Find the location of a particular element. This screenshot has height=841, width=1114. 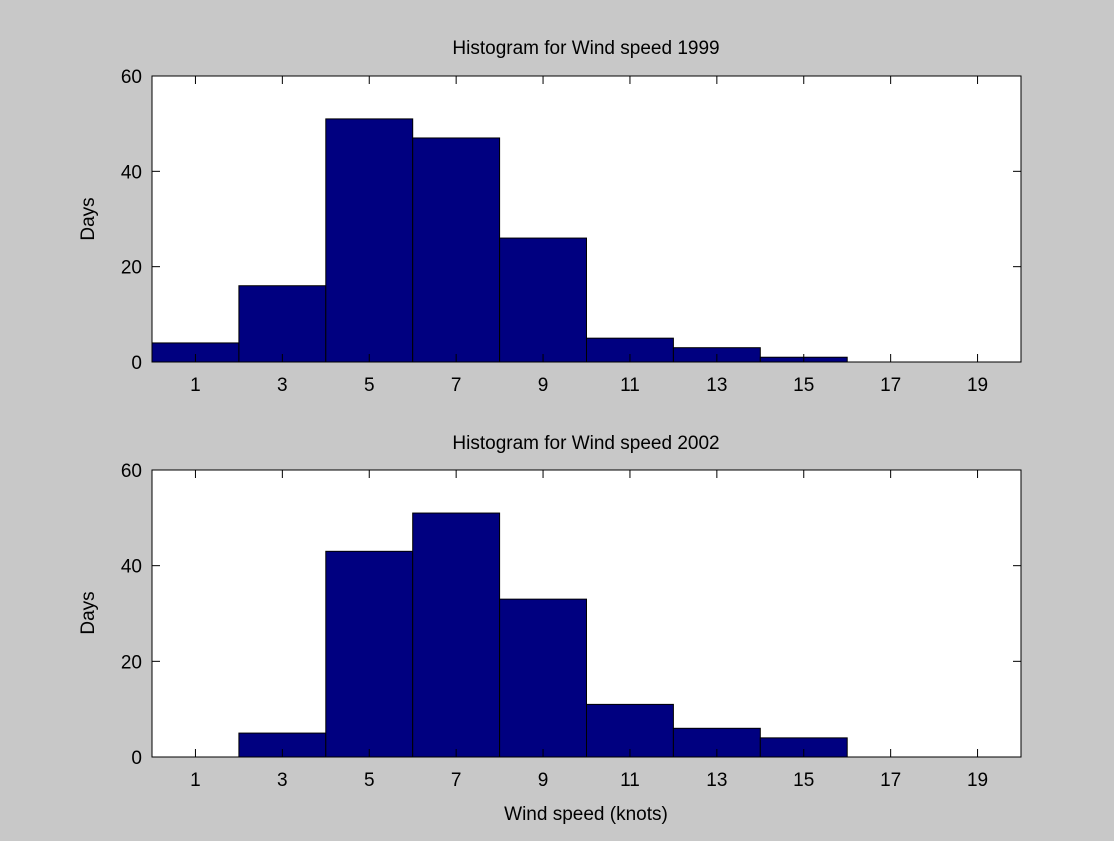

chart-title: Histogram for Wind speed 1999 is located at coordinates (585, 48).